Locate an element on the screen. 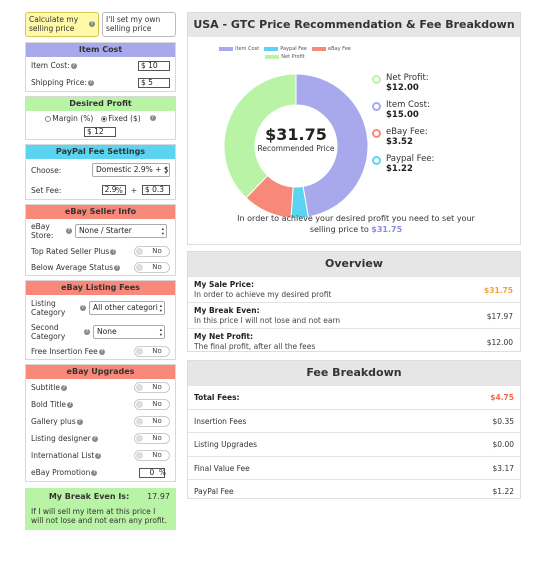 Image resolution: width=534 pixels, height=561 pixels. margin-label: Margin (%) is located at coordinates (73, 118).